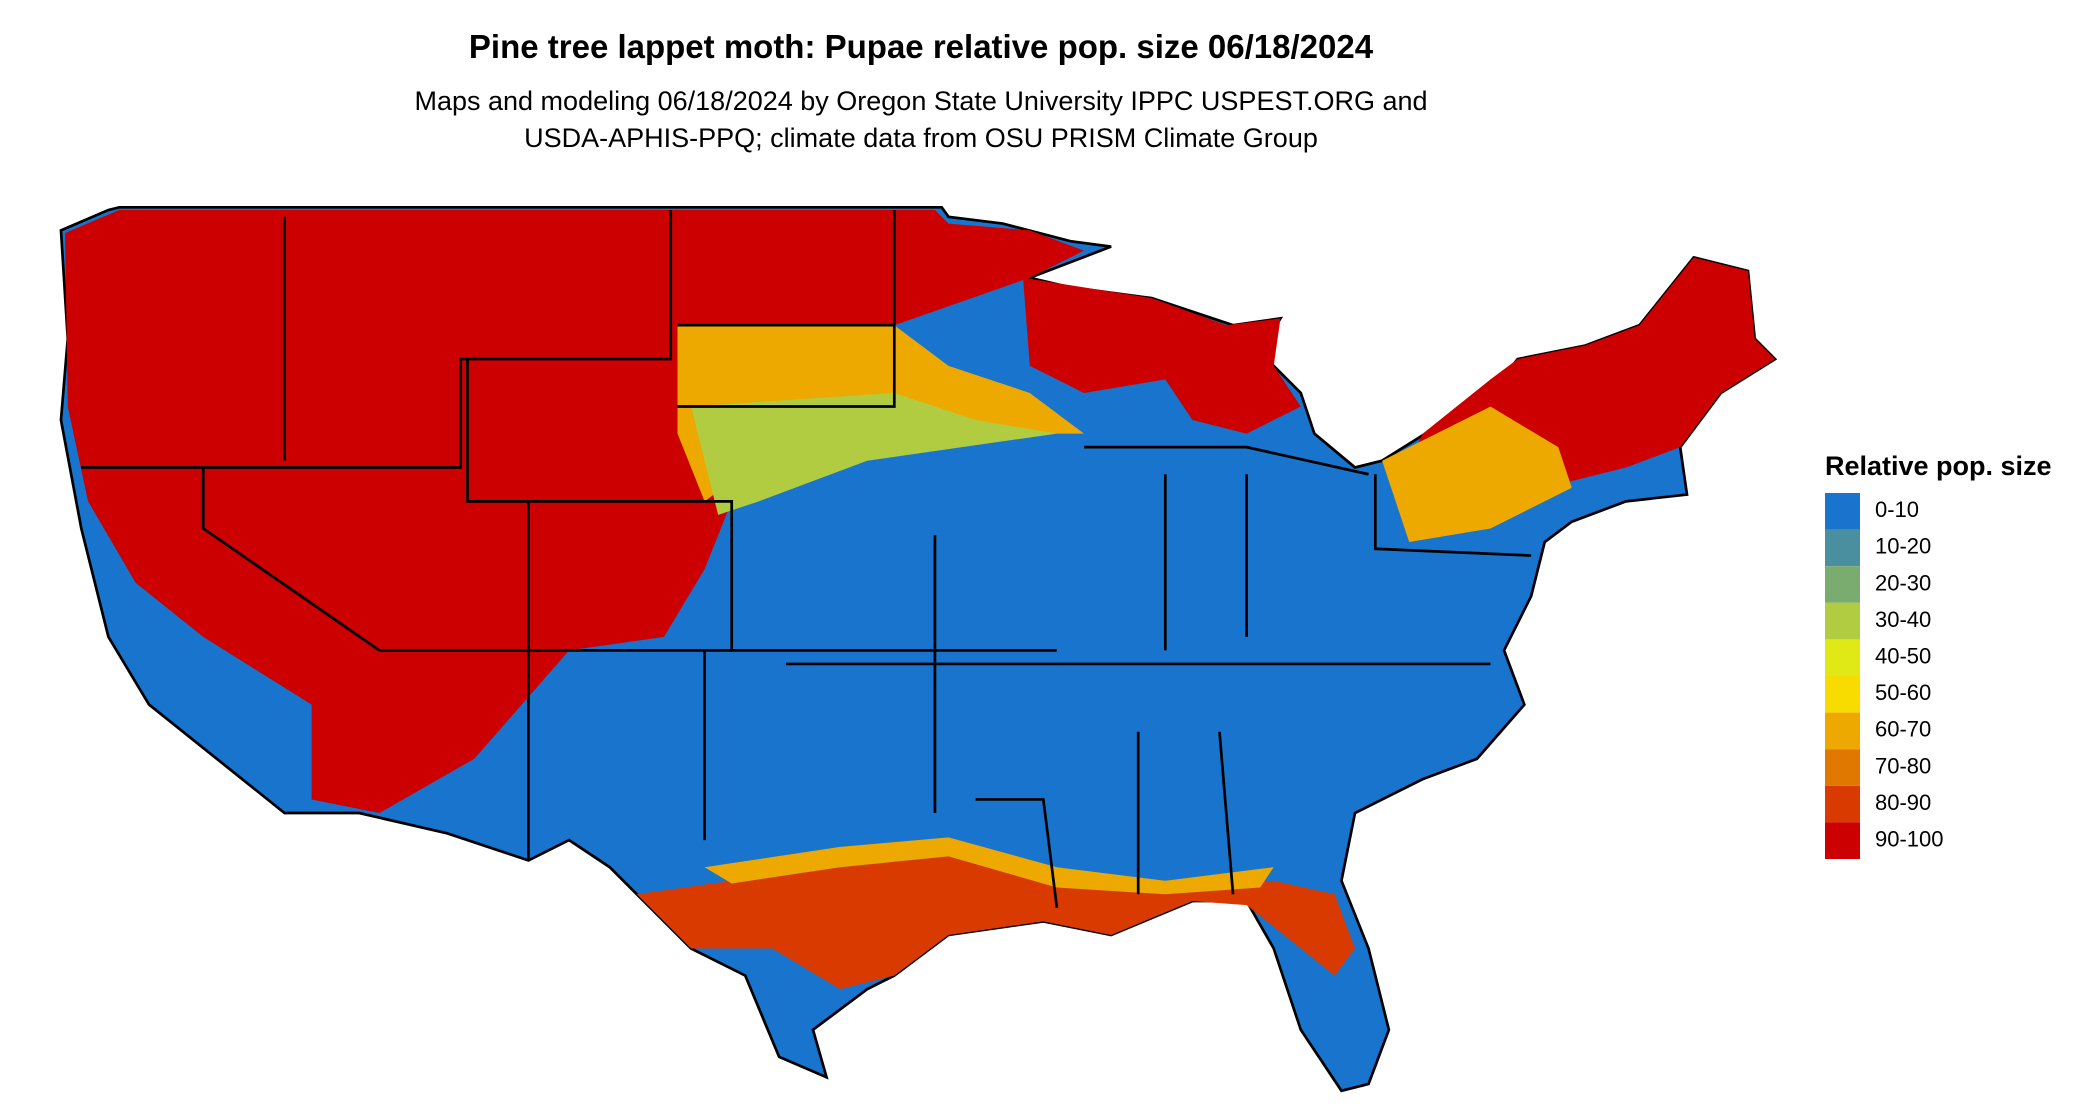  Describe the element at coordinates (1903, 802) in the screenshot. I see `legend-label: 80-90` at that location.